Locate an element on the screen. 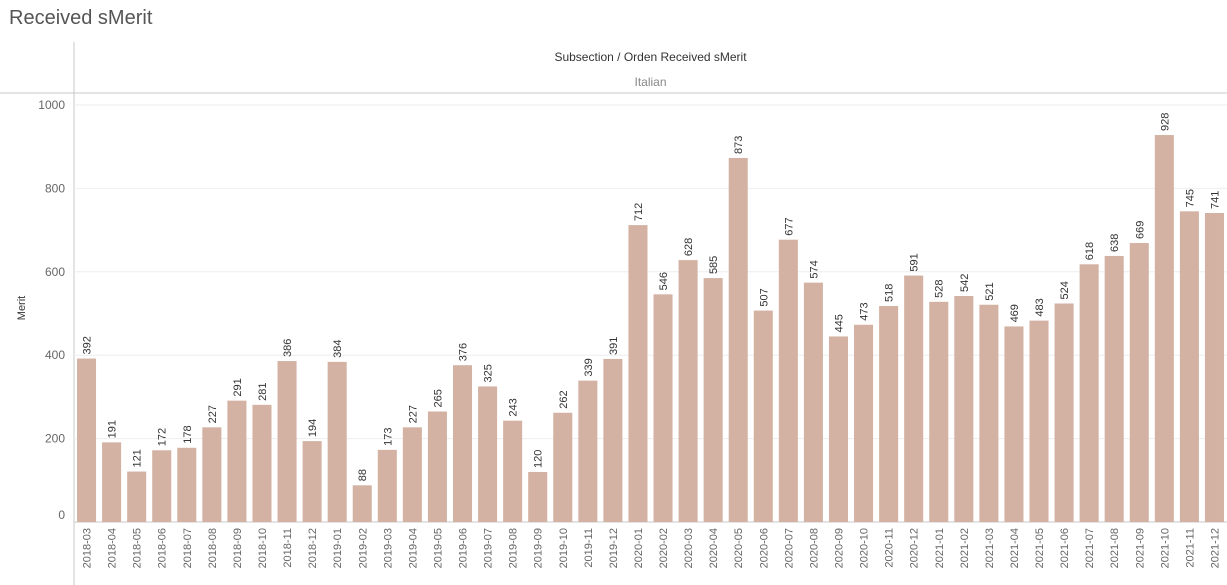  y-axis-ticks: 0 200 400 600 800 1000 is located at coordinates (51, 310).